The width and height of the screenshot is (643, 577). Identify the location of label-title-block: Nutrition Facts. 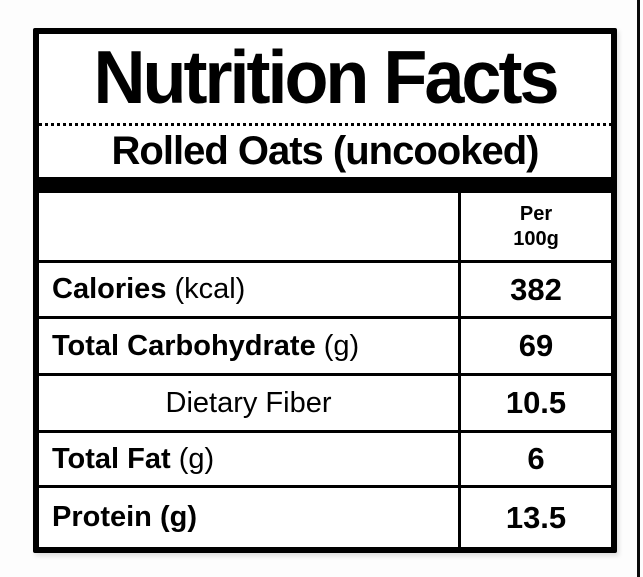
(325, 78).